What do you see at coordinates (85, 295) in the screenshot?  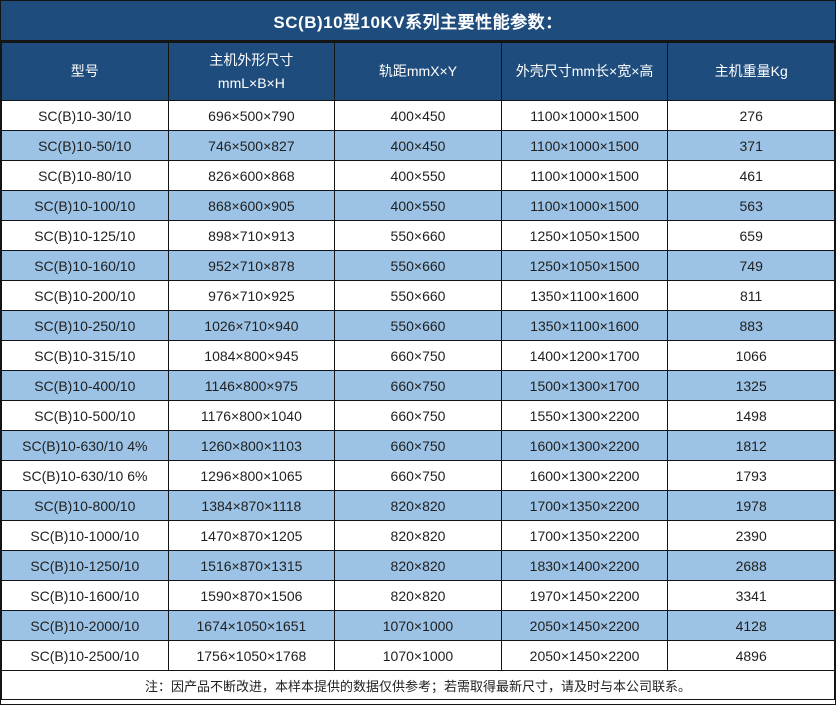 I see `table-cell: SC(B)10-200/10` at bounding box center [85, 295].